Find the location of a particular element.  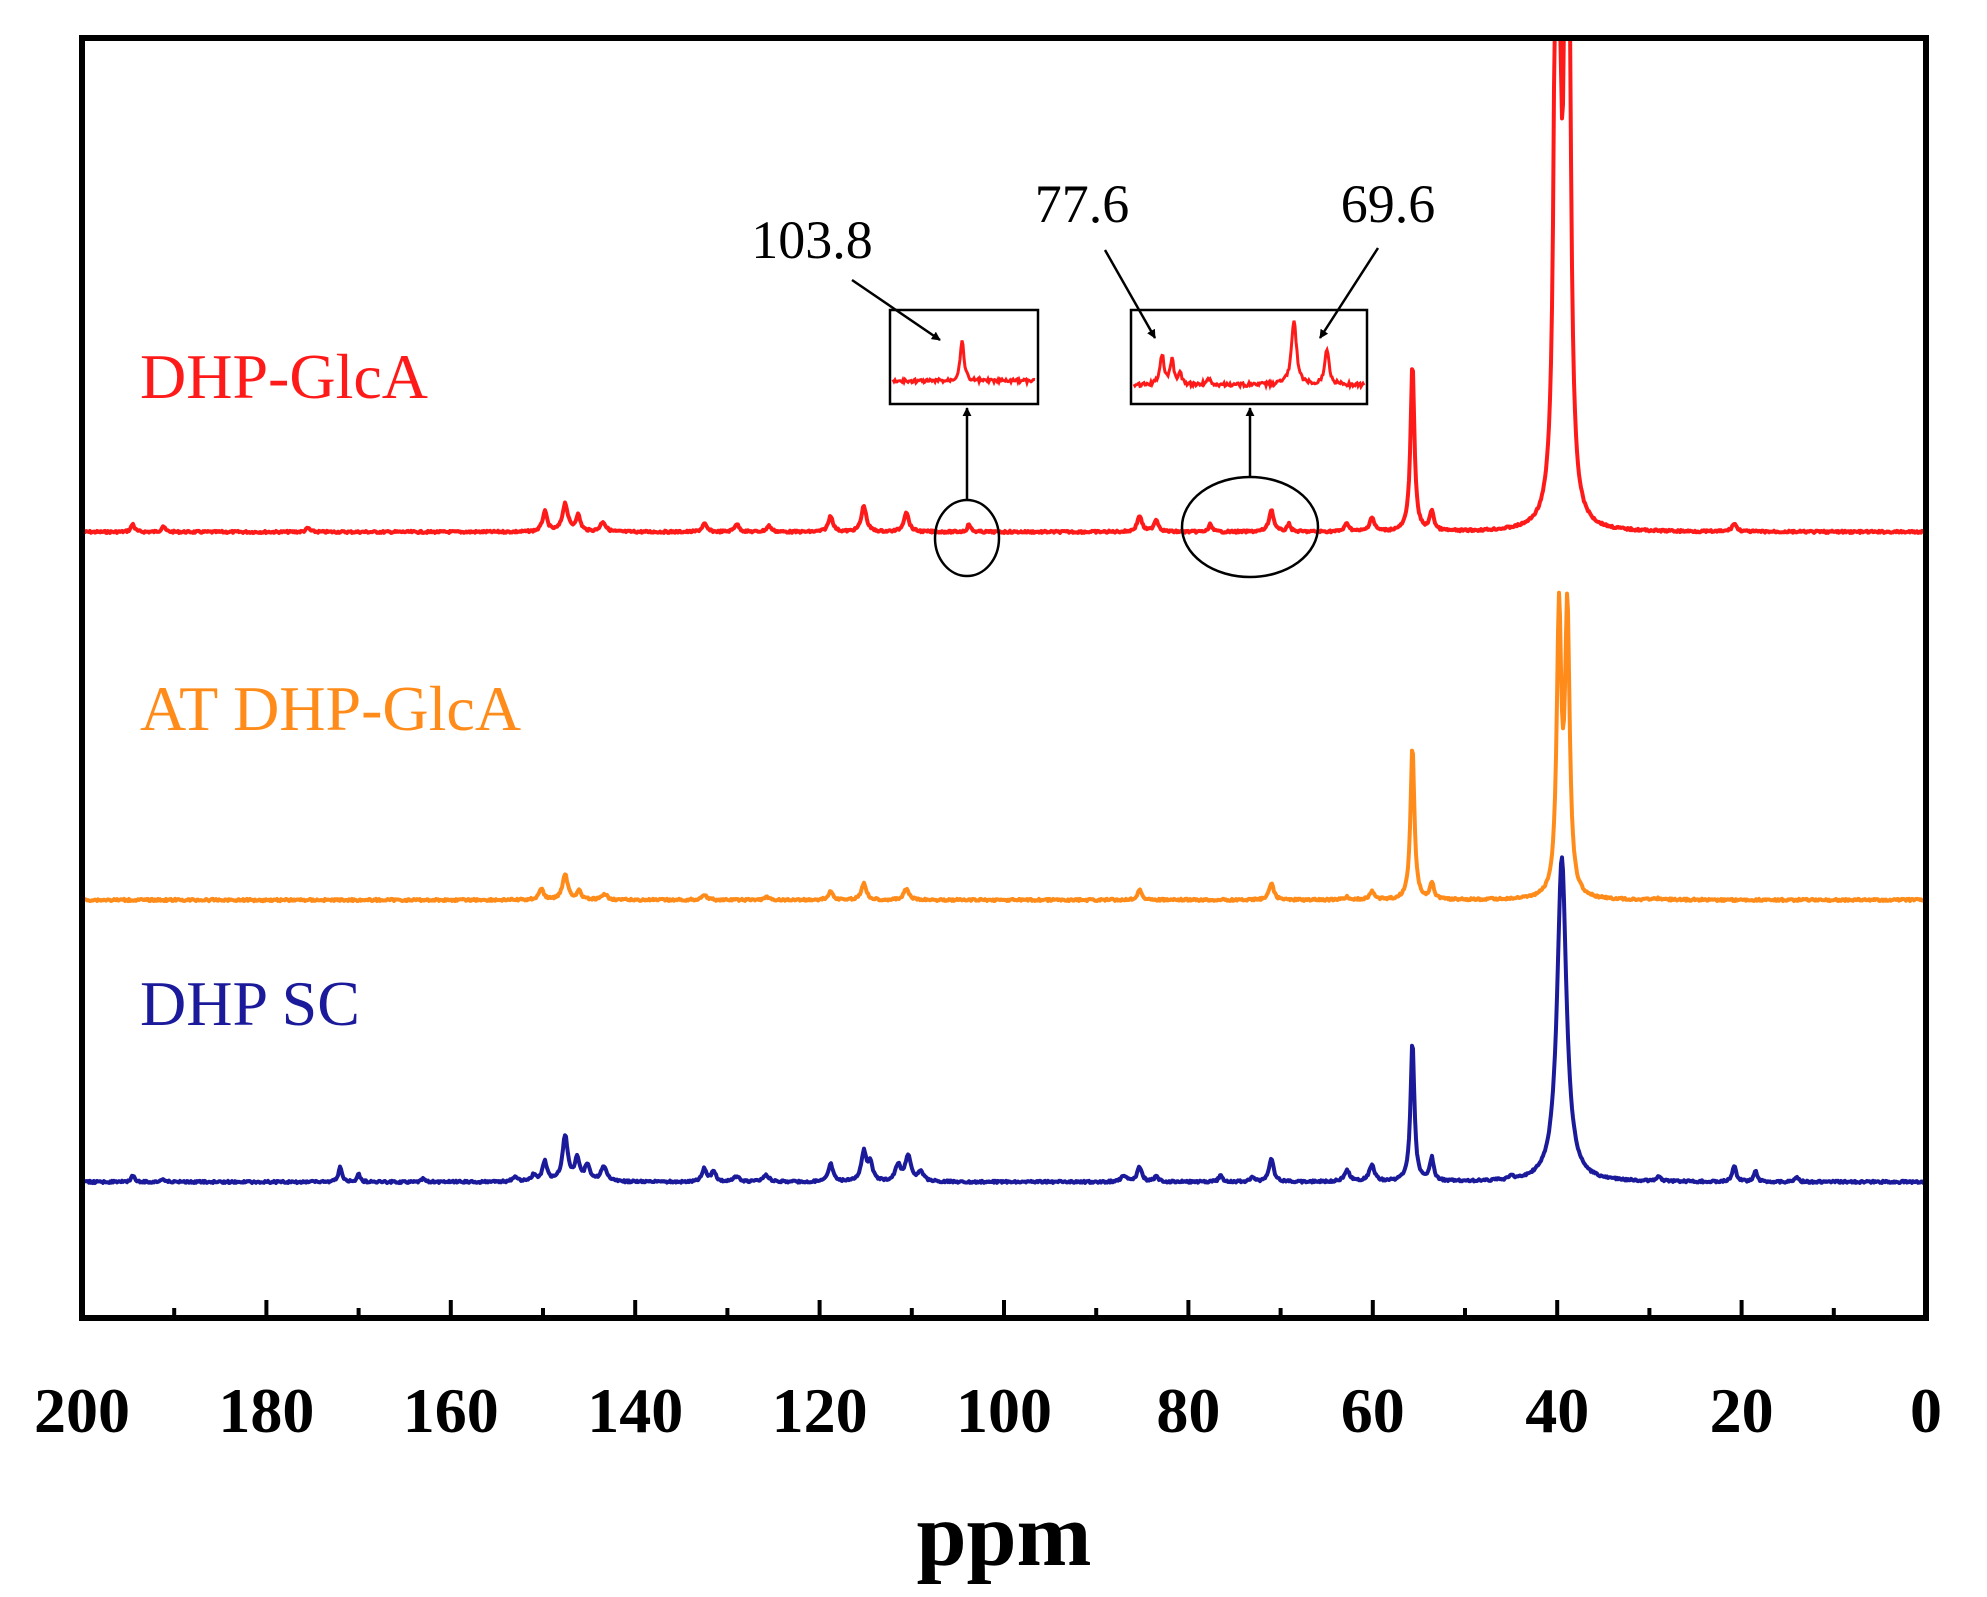

series-label-dhp-glca: DHP-GlcA is located at coordinates (284, 376).